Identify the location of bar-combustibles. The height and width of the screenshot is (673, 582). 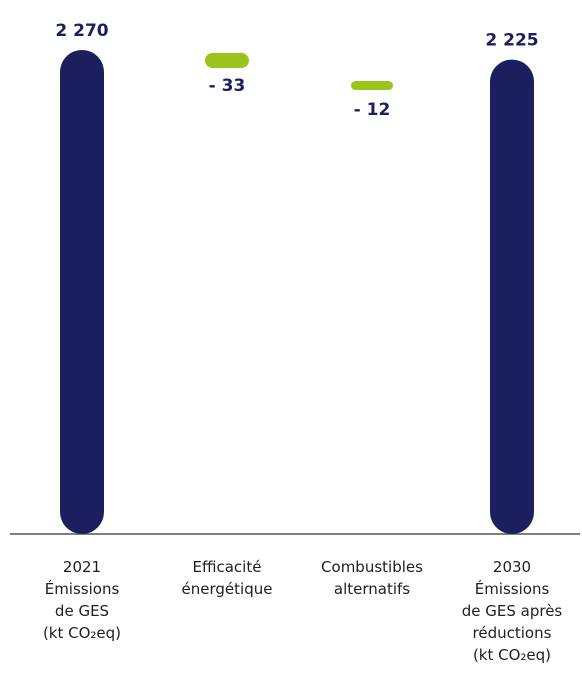
(372, 86).